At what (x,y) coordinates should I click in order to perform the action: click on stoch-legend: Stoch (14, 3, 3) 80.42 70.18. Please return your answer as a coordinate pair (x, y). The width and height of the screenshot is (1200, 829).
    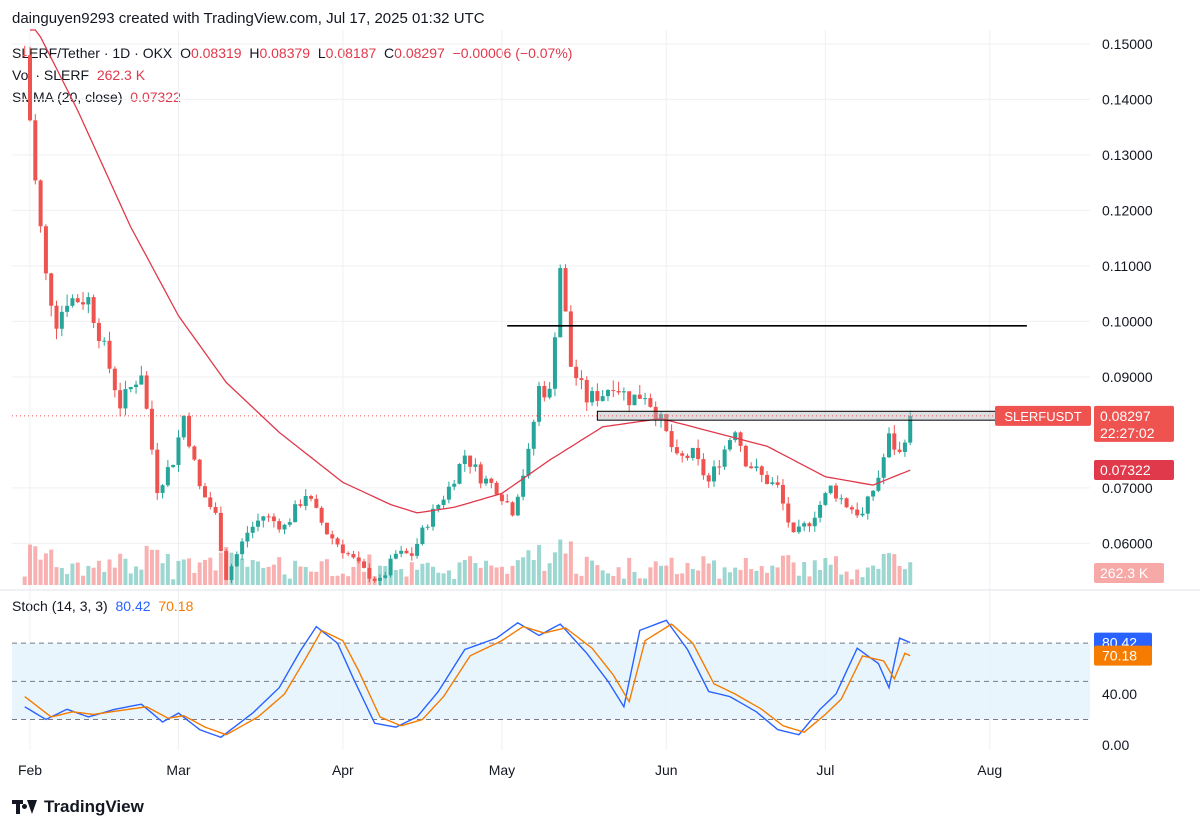
    Looking at the image, I should click on (102, 606).